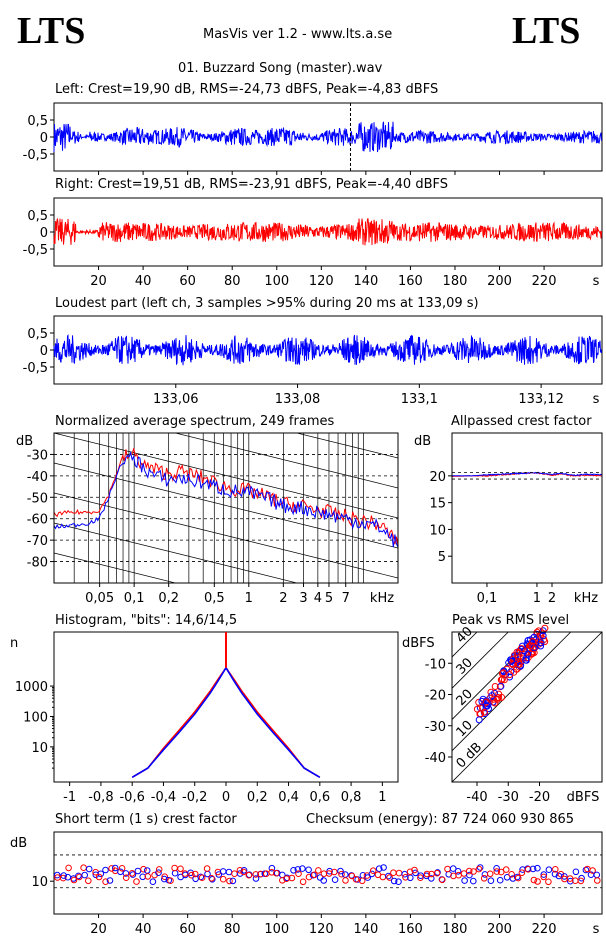  Describe the element at coordinates (440, 819) in the screenshot. I see `checksum: Checksum (energy): 87 724 060 930 865` at that location.